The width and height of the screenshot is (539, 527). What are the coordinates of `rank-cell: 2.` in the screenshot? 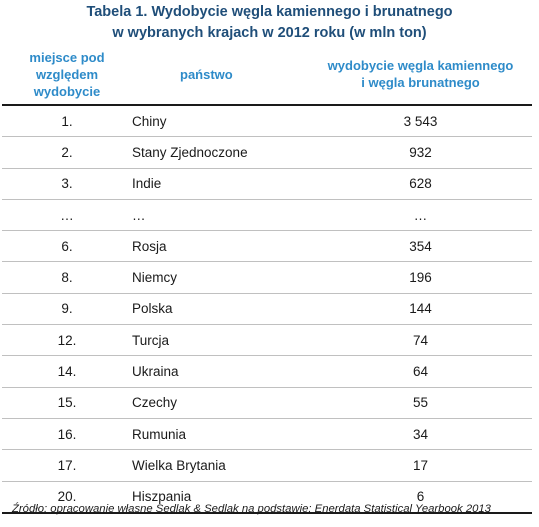 It's located at (67, 152).